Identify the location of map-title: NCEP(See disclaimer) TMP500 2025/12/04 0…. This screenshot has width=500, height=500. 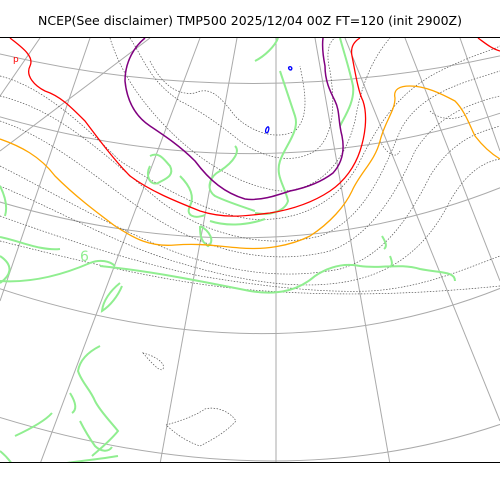
(250, 20).